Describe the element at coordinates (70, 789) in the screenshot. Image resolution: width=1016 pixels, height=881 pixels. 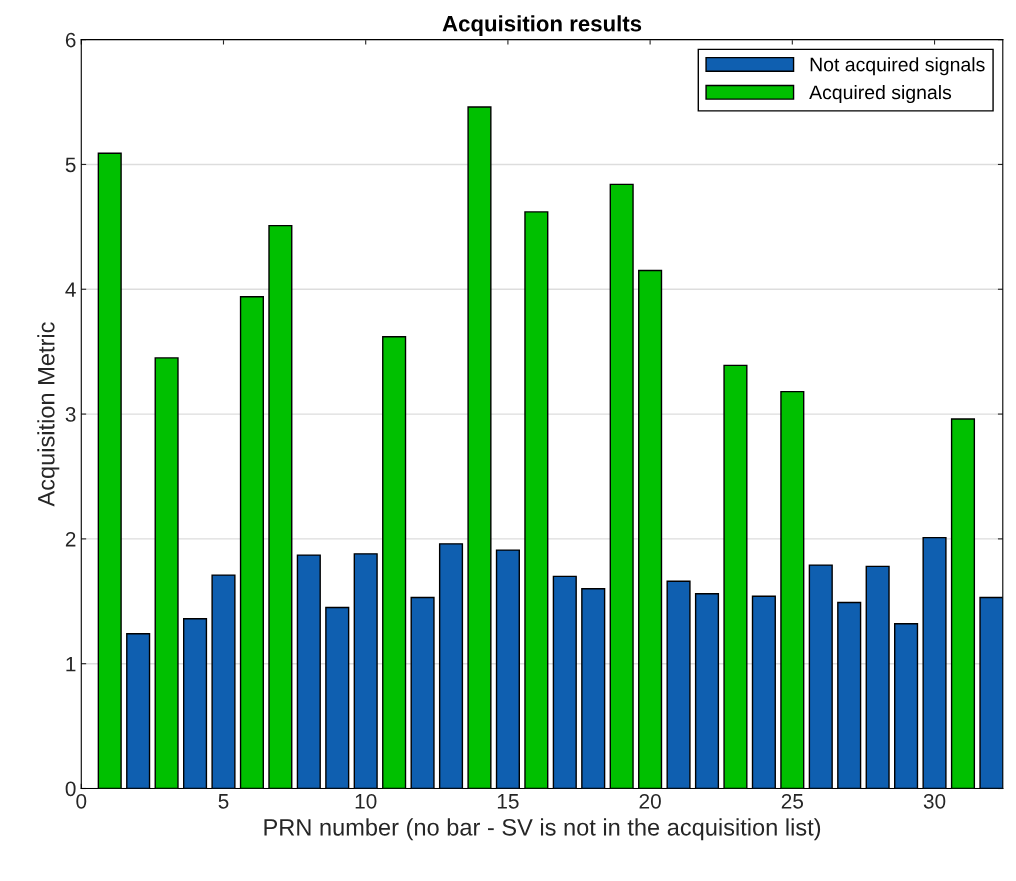
I see `y-tick-label: 0` at that location.